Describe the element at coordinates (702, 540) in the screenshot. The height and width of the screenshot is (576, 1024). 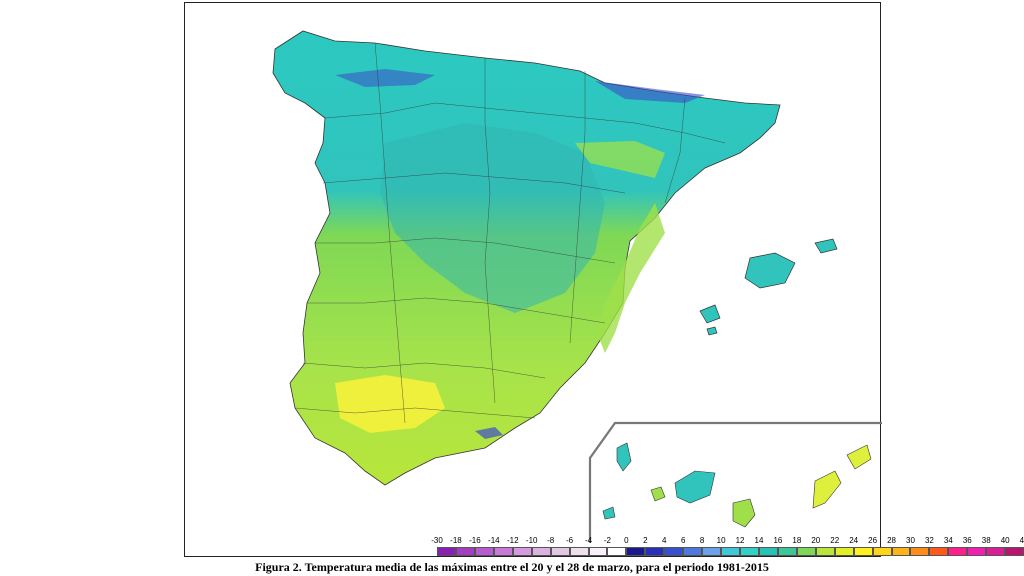
I see `legend-tick-label: 8` at that location.